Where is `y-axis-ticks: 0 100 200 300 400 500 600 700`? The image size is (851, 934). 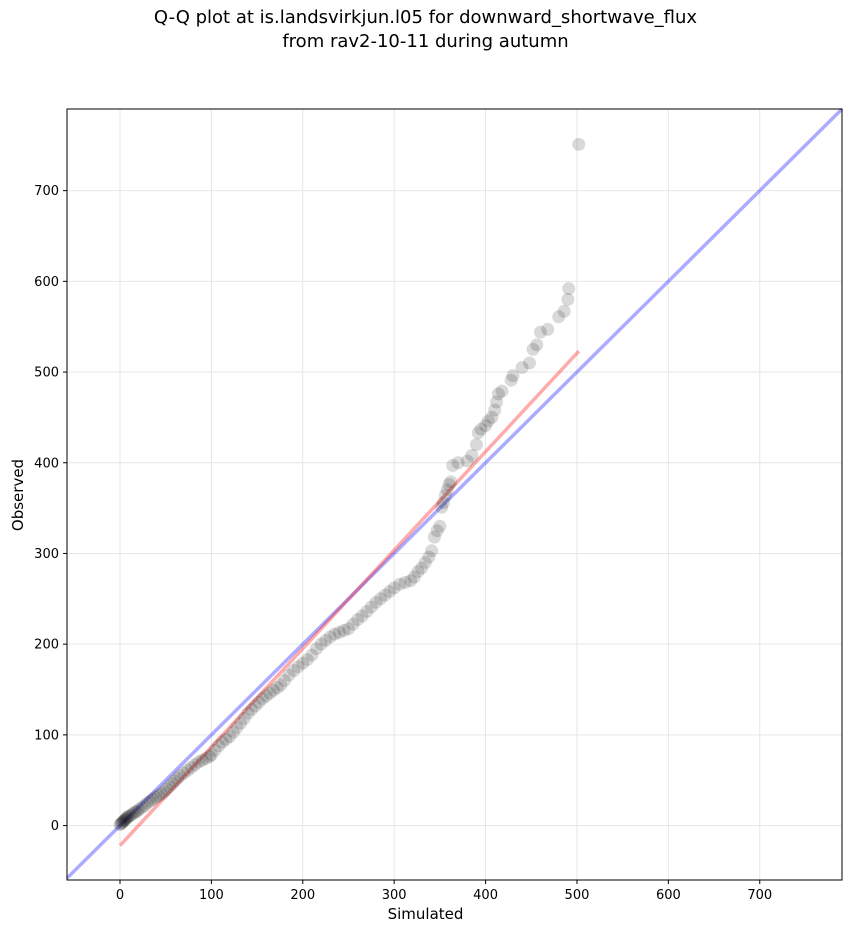
y-axis-ticks: 0 100 200 300 400 500 600 700 is located at coordinates (50, 509).